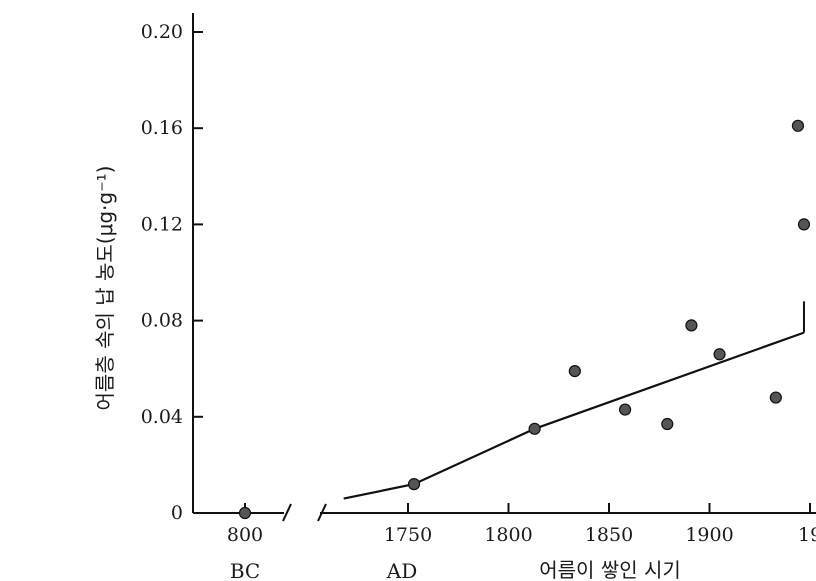 Image resolution: width=816 pixels, height=581 pixels. I want to click on axis-break-mark-right, so click(322, 512).